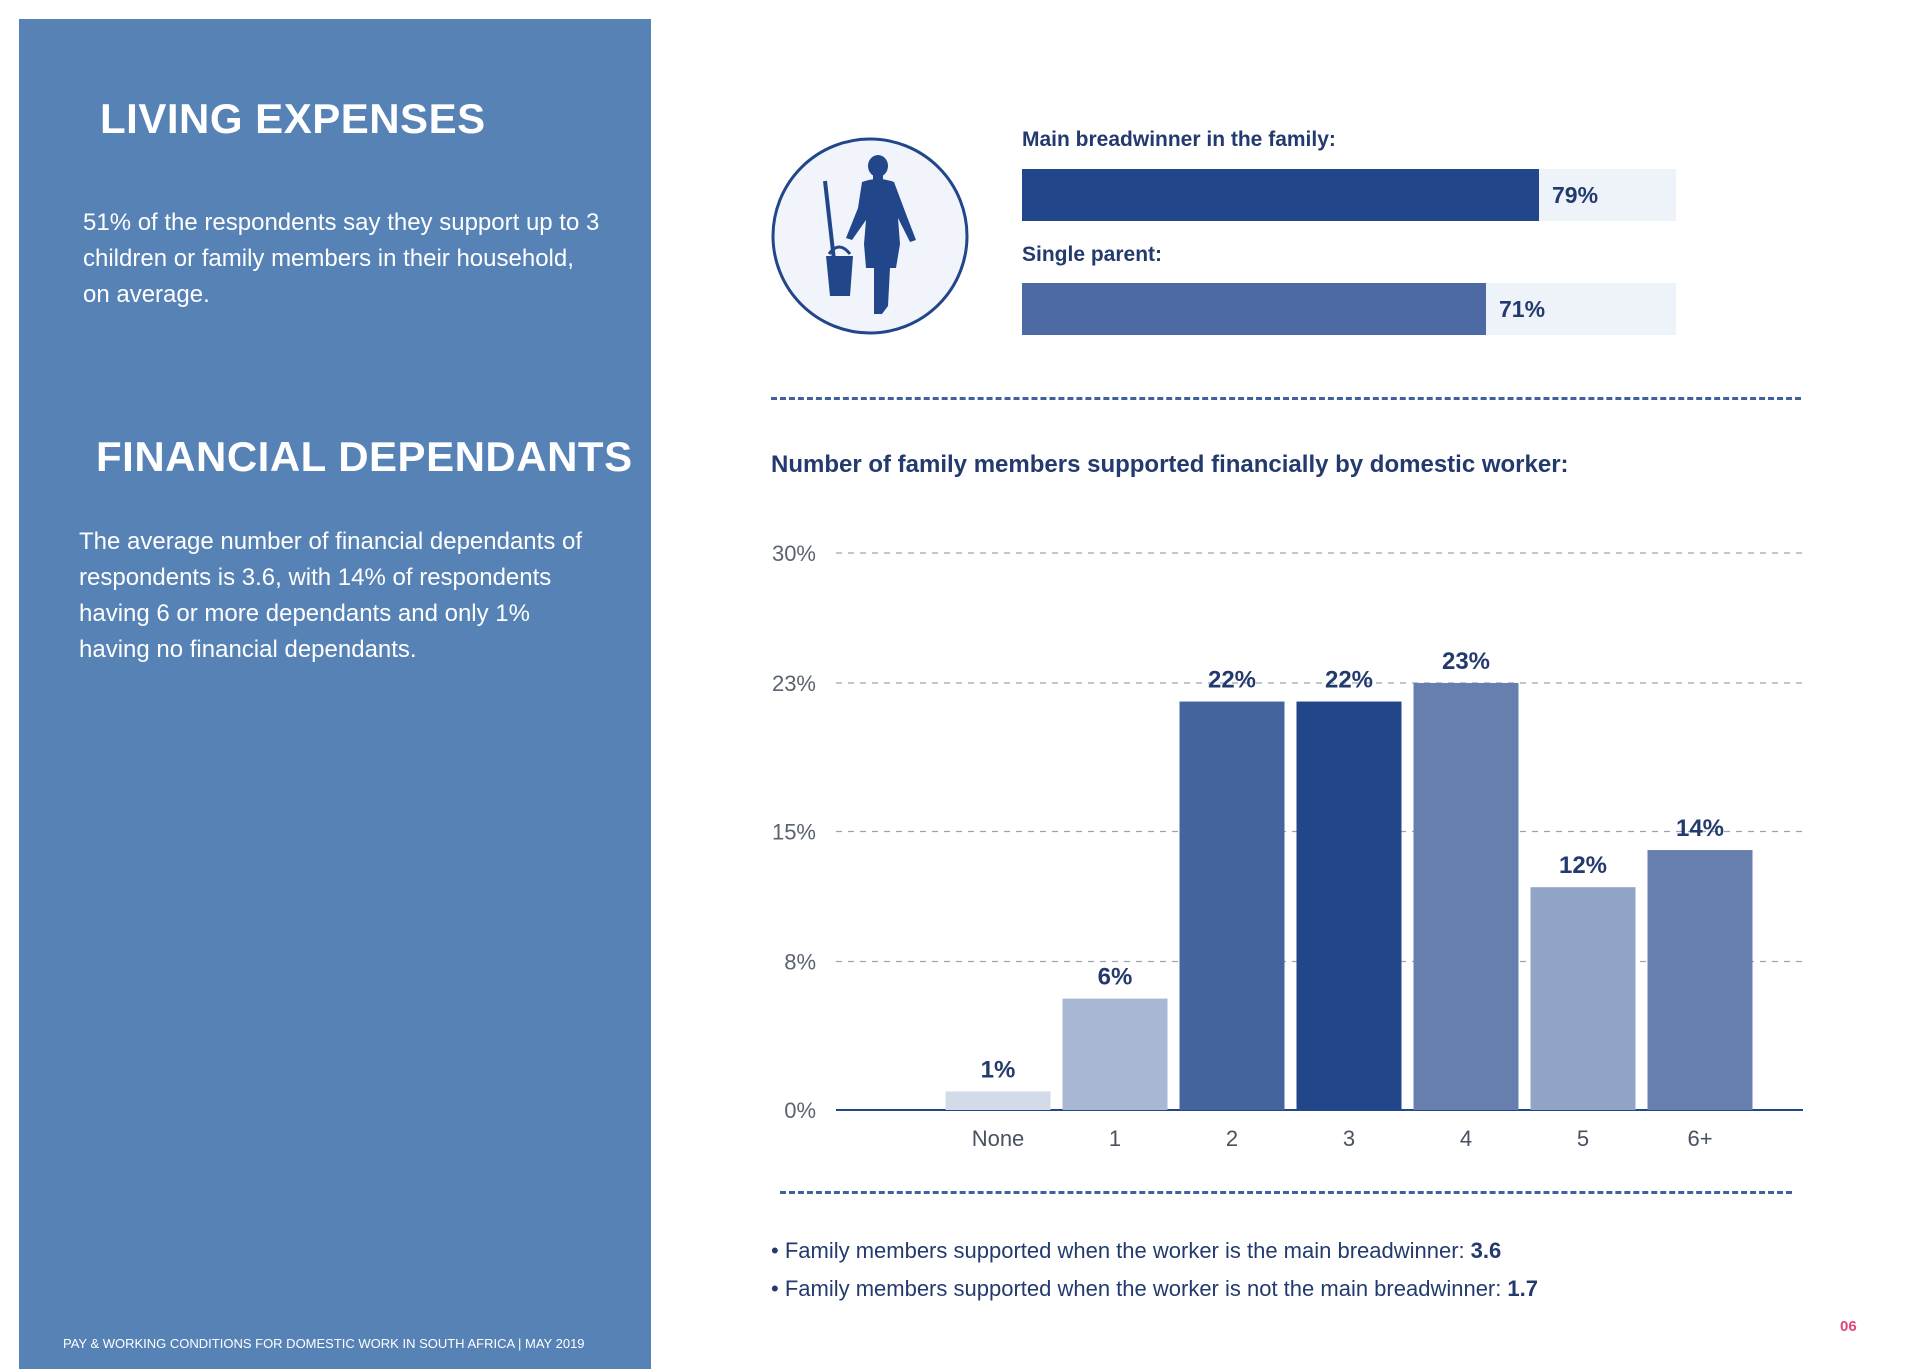  Describe the element at coordinates (1179, 139) in the screenshot. I see `hbar-label-breadwinner: Main breadwinner in the family:` at that location.